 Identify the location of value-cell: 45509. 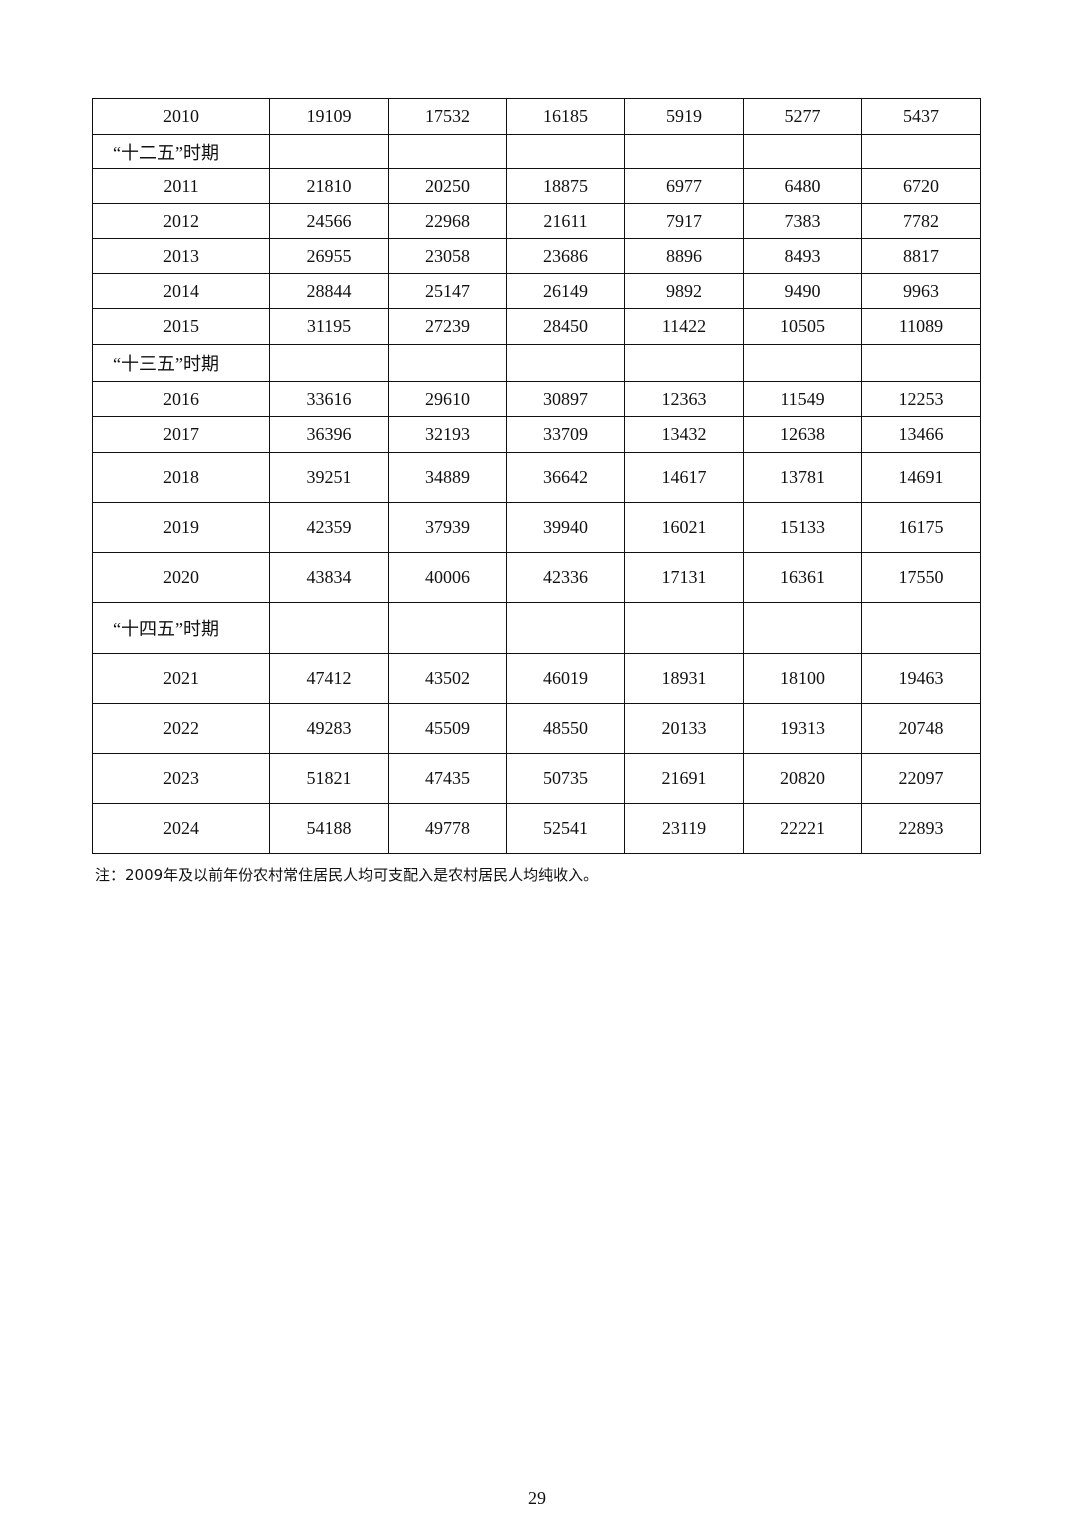
(447, 728).